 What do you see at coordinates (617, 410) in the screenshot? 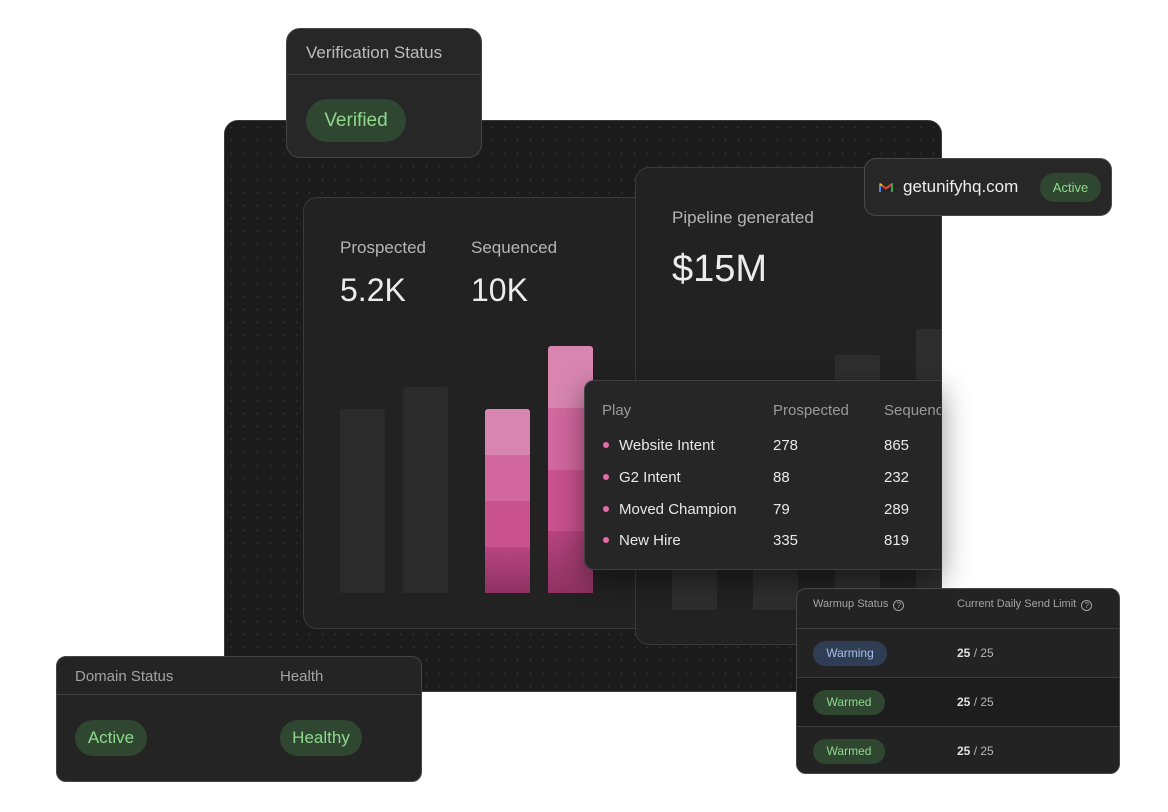
I see `column-header-play: Play` at bounding box center [617, 410].